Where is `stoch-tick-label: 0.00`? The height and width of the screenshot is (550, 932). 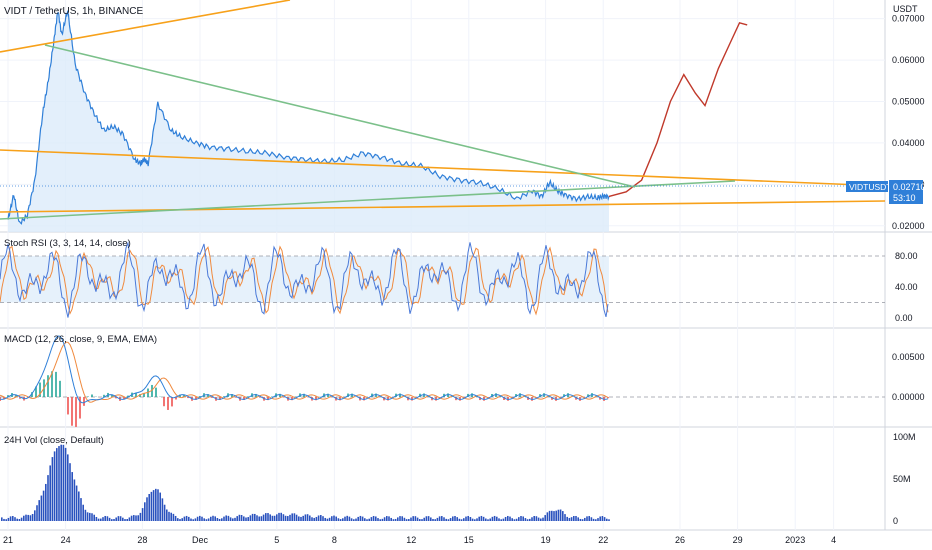 stoch-tick-label: 0.00 is located at coordinates (904, 318).